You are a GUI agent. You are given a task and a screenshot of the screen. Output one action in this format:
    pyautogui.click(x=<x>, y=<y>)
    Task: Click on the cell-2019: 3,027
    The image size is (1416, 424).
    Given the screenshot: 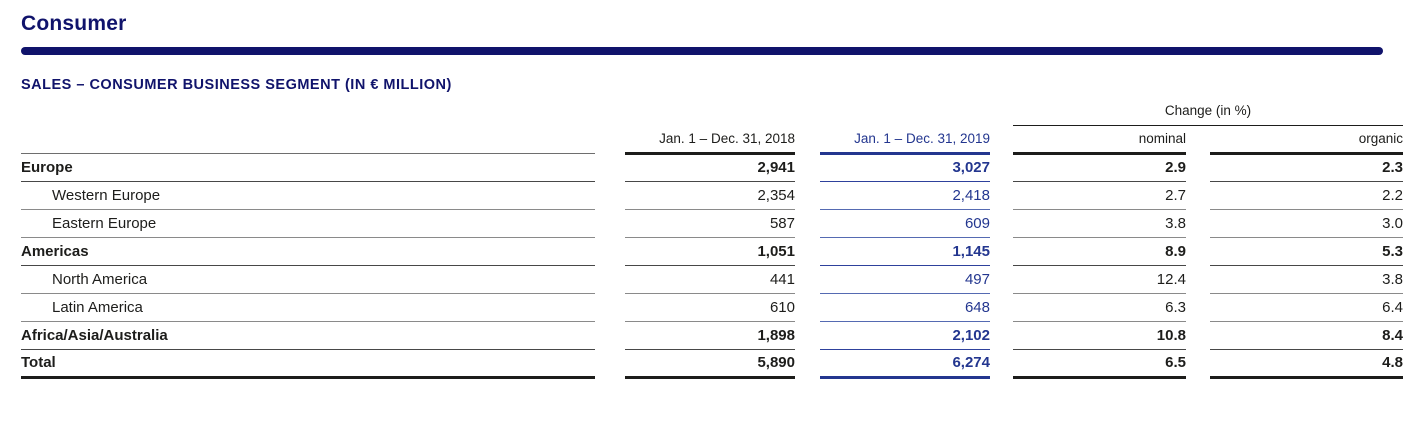 What is the action you would take?
    pyautogui.click(x=905, y=167)
    